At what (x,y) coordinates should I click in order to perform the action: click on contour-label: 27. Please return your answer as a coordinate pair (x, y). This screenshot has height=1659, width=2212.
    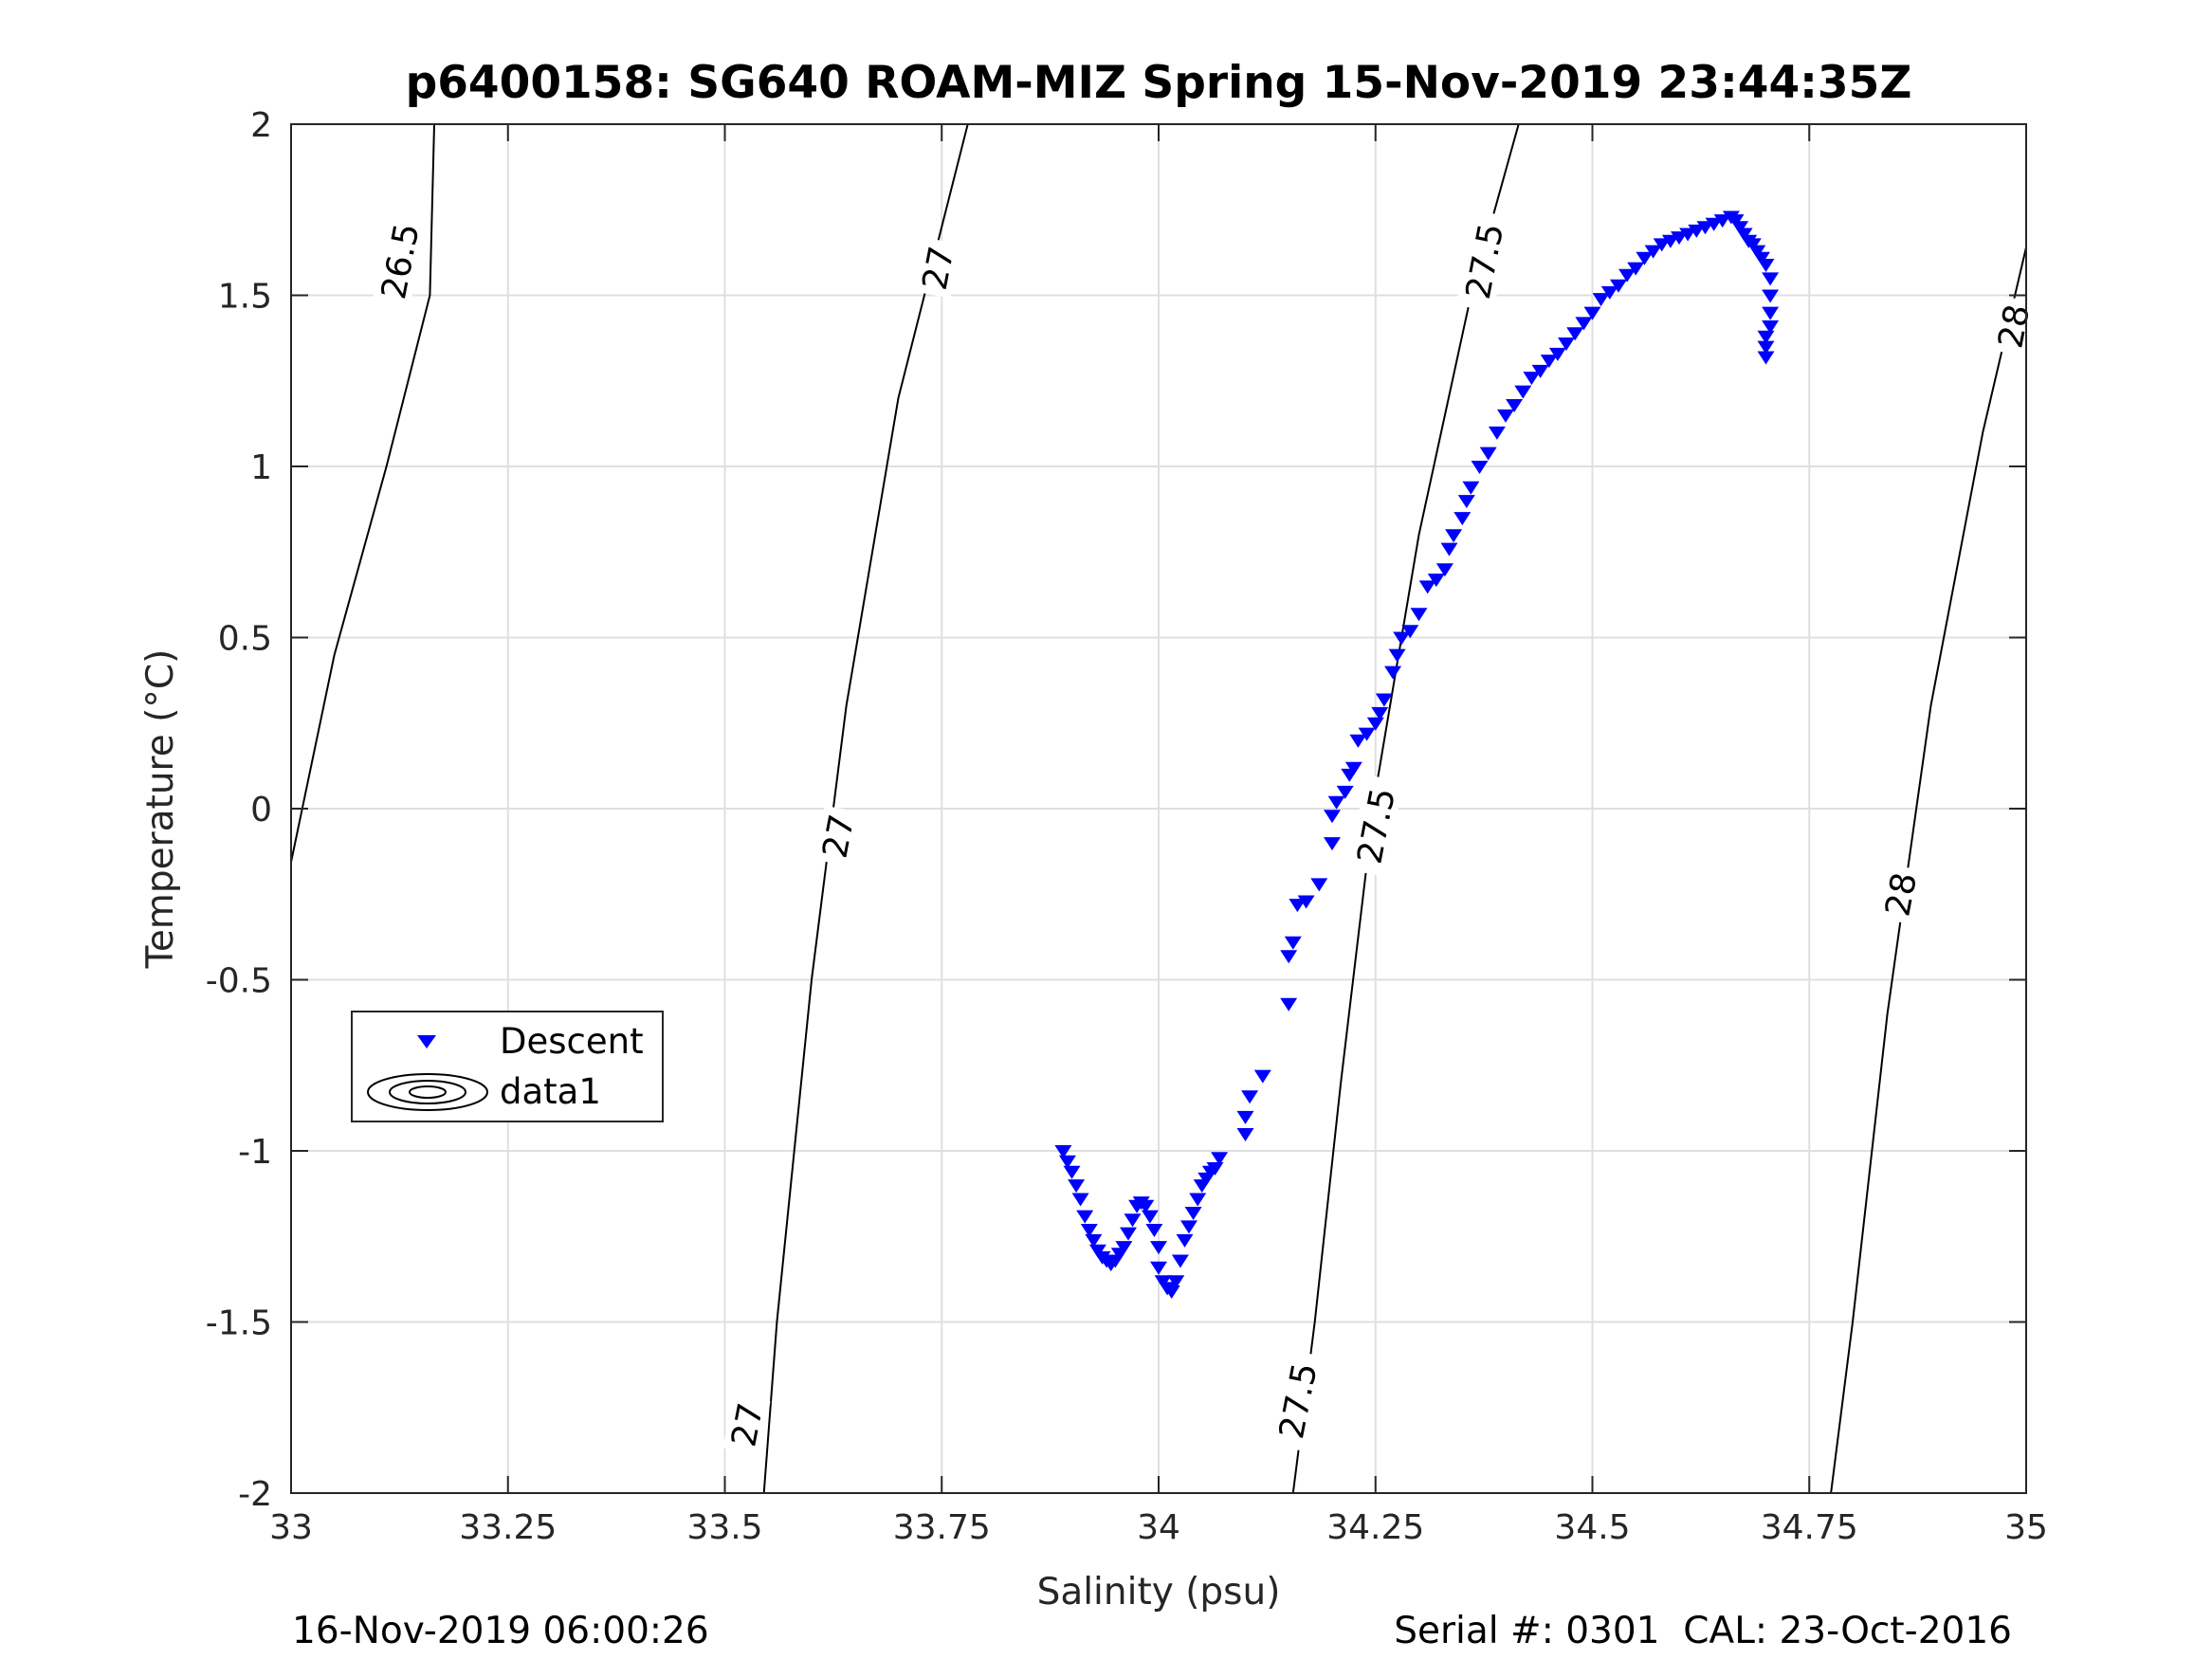
    Looking at the image, I should click on (746, 1425).